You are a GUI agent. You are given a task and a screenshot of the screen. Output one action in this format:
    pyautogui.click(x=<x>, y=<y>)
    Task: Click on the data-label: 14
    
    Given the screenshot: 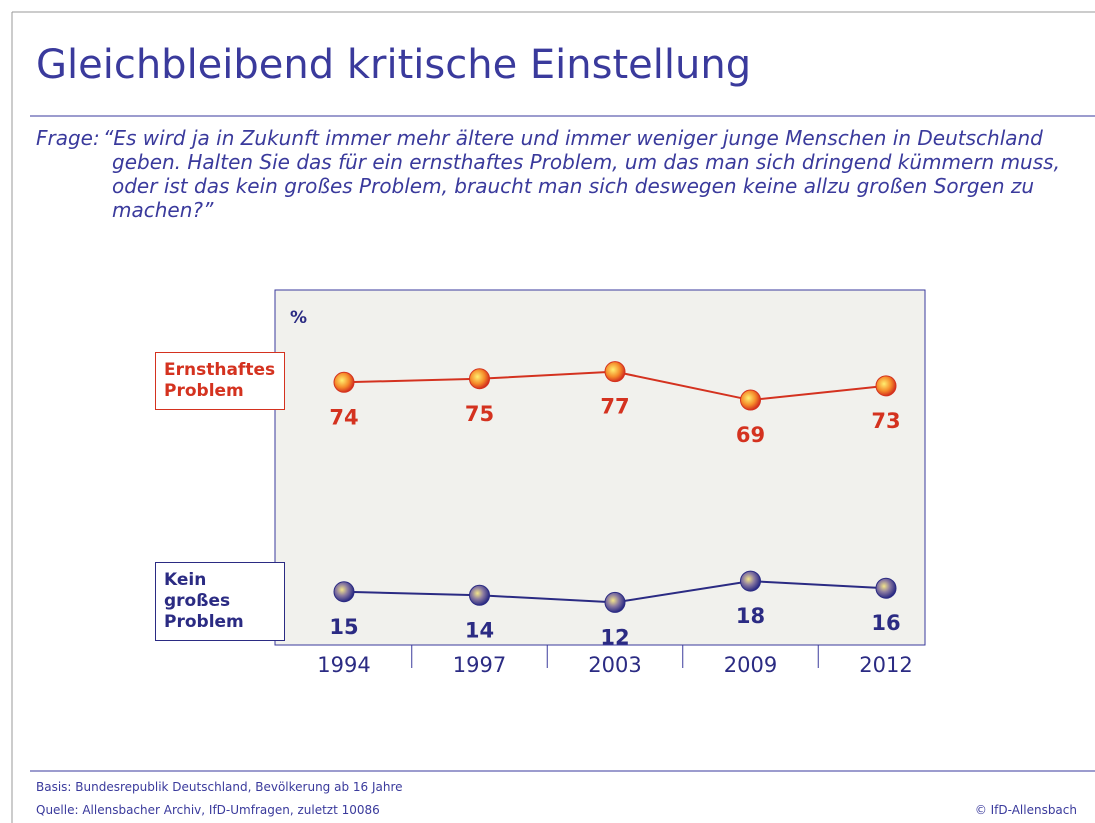 What is the action you would take?
    pyautogui.click(x=479, y=630)
    